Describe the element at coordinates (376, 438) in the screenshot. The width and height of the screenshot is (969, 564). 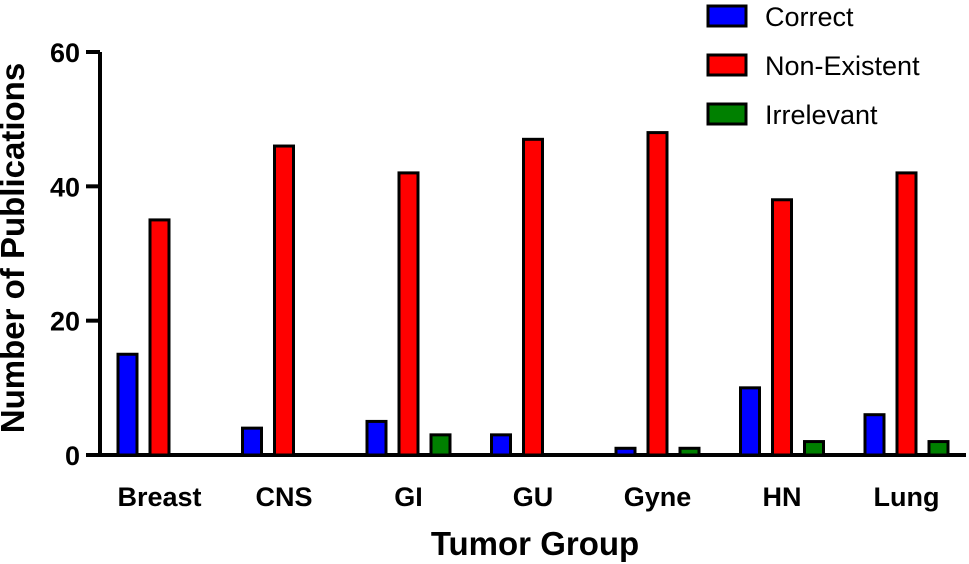
I see `bar-gi-correct` at that location.